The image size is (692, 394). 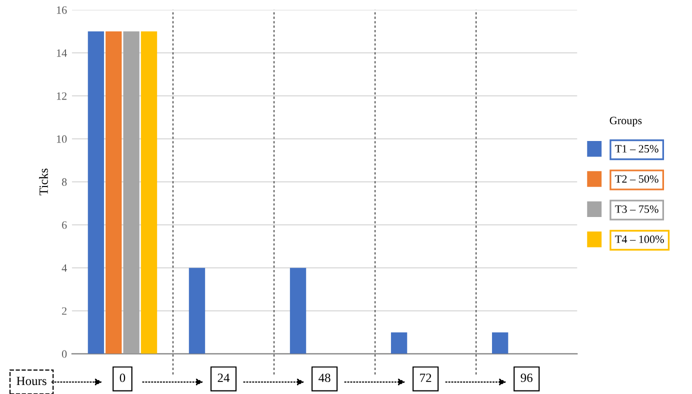 What do you see at coordinates (64, 268) in the screenshot?
I see `y-tick-label: 4` at bounding box center [64, 268].